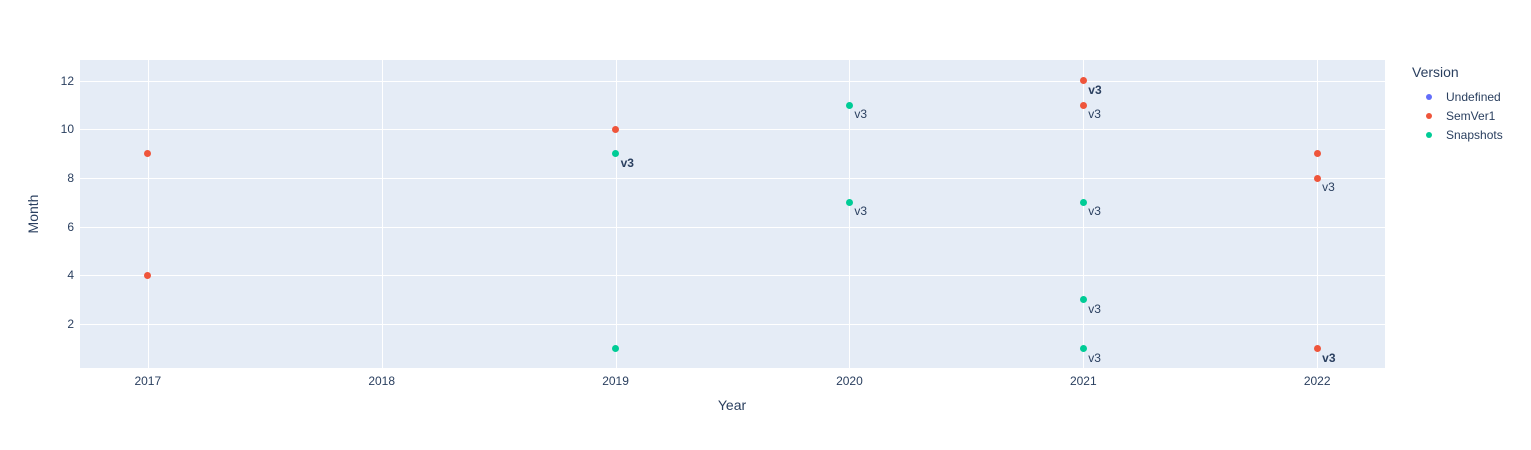 The height and width of the screenshot is (450, 1531). What do you see at coordinates (1435, 72) in the screenshot?
I see `legend-title: Version` at bounding box center [1435, 72].